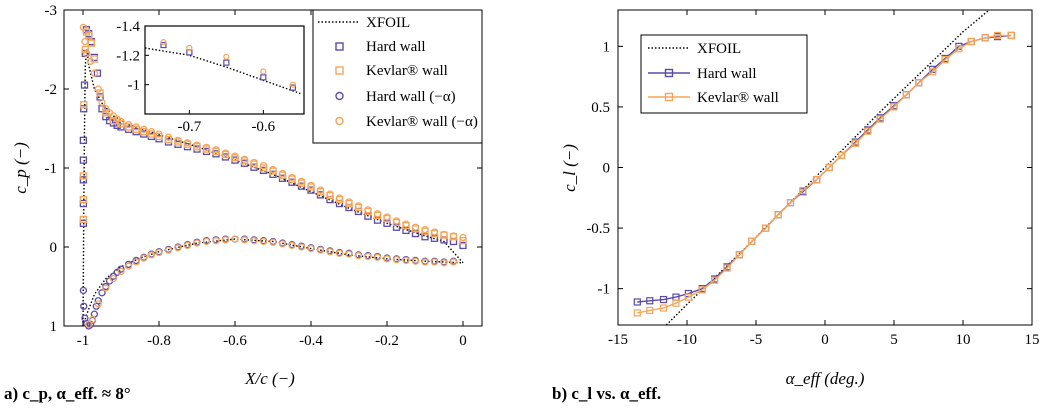 The width and height of the screenshot is (1043, 412). I want to click on panel-b-point-hard, so click(650, 301).